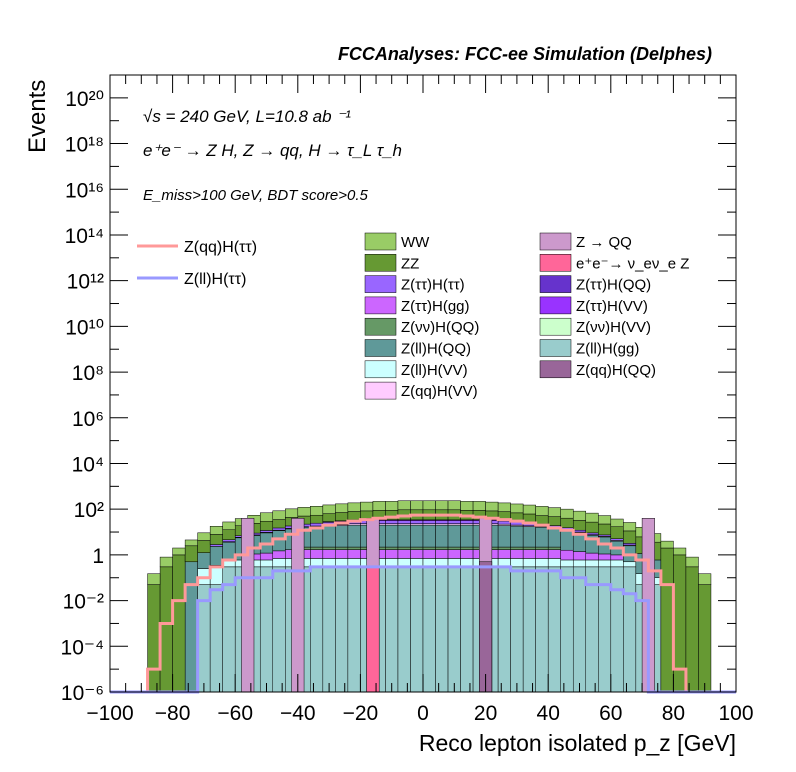 The image size is (796, 772). What do you see at coordinates (84, 190) in the screenshot?
I see `y-tick-label: 10¹⁶` at bounding box center [84, 190].